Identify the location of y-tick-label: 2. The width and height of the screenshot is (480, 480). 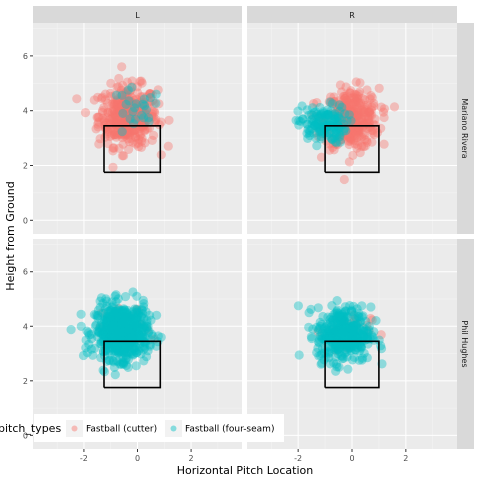
(25, 165).